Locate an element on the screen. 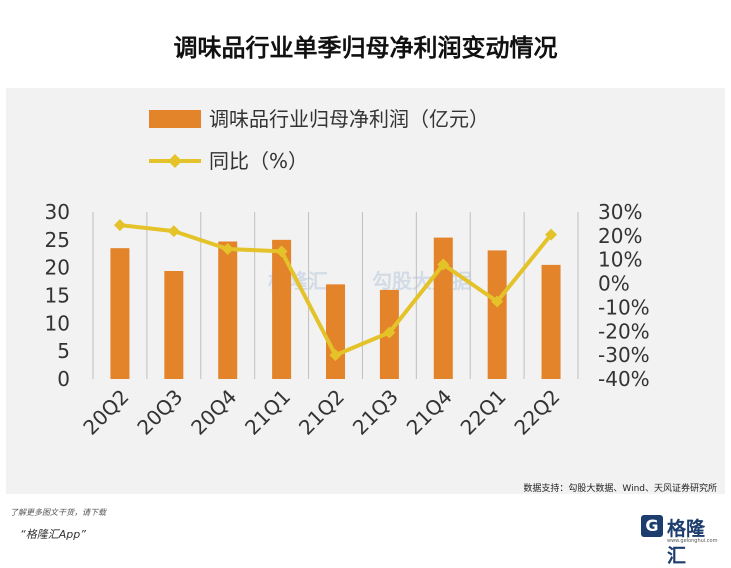 This screenshot has width=731, height=568. legend-bar-label: 调味品行业归母净利润（亿元） is located at coordinates (349, 119).